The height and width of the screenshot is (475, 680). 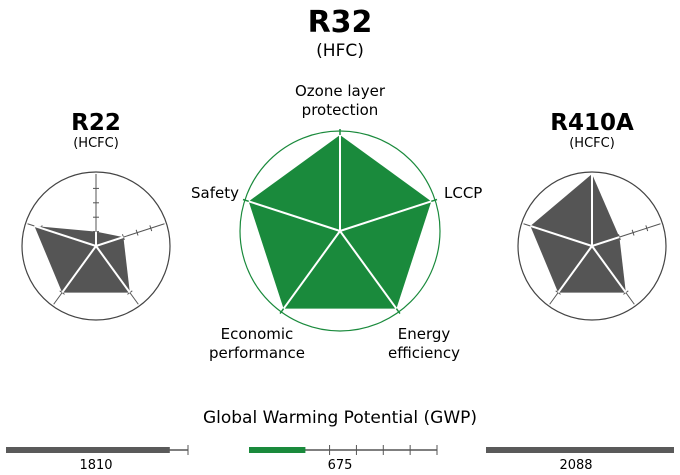 I want to click on r410a-title: R410A, so click(x=592, y=123).